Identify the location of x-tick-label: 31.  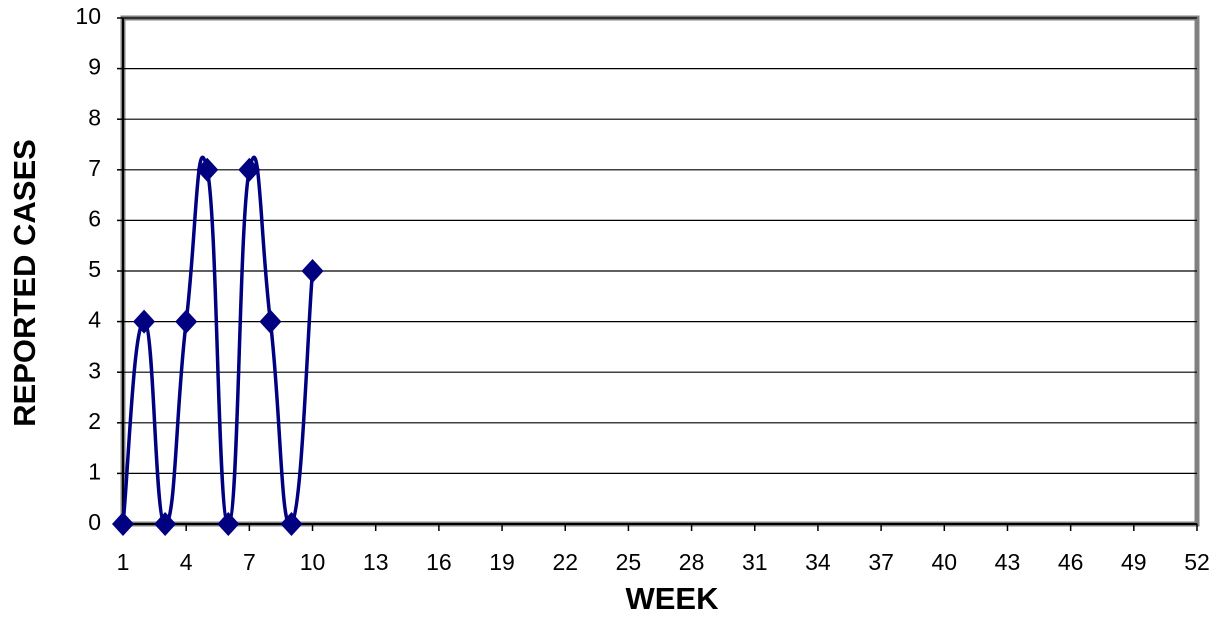
(755, 562).